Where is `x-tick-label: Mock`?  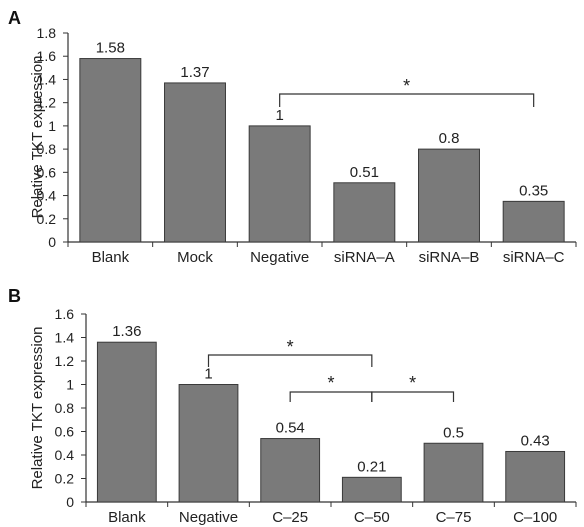 x-tick-label: Mock is located at coordinates (195, 257).